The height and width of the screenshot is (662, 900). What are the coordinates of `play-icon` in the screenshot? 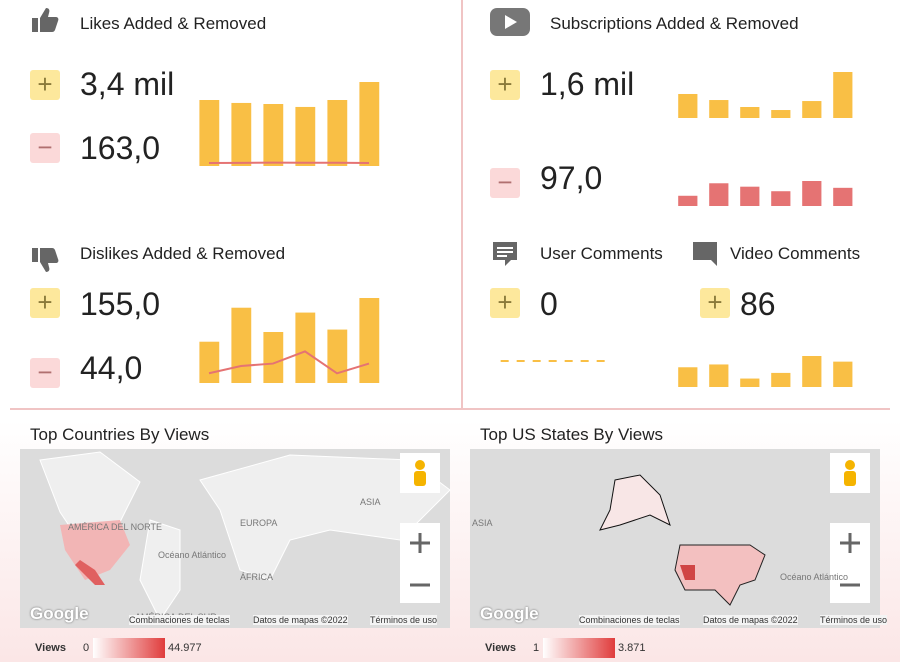 It's located at (511, 22).